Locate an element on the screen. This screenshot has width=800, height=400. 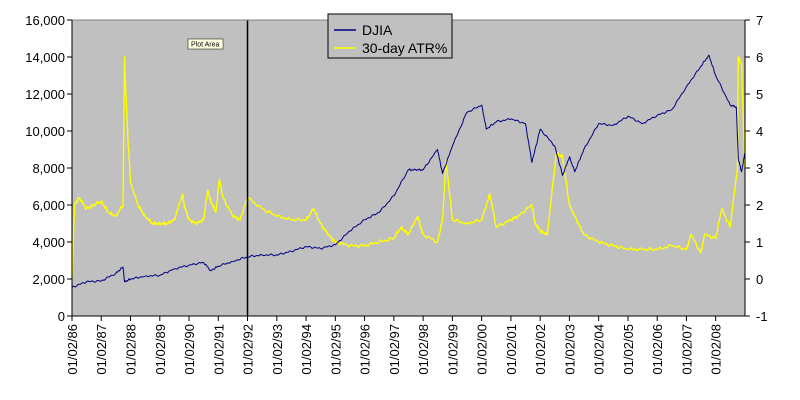
x-tick-label: 01/02/98 is located at coordinates (423, 349).